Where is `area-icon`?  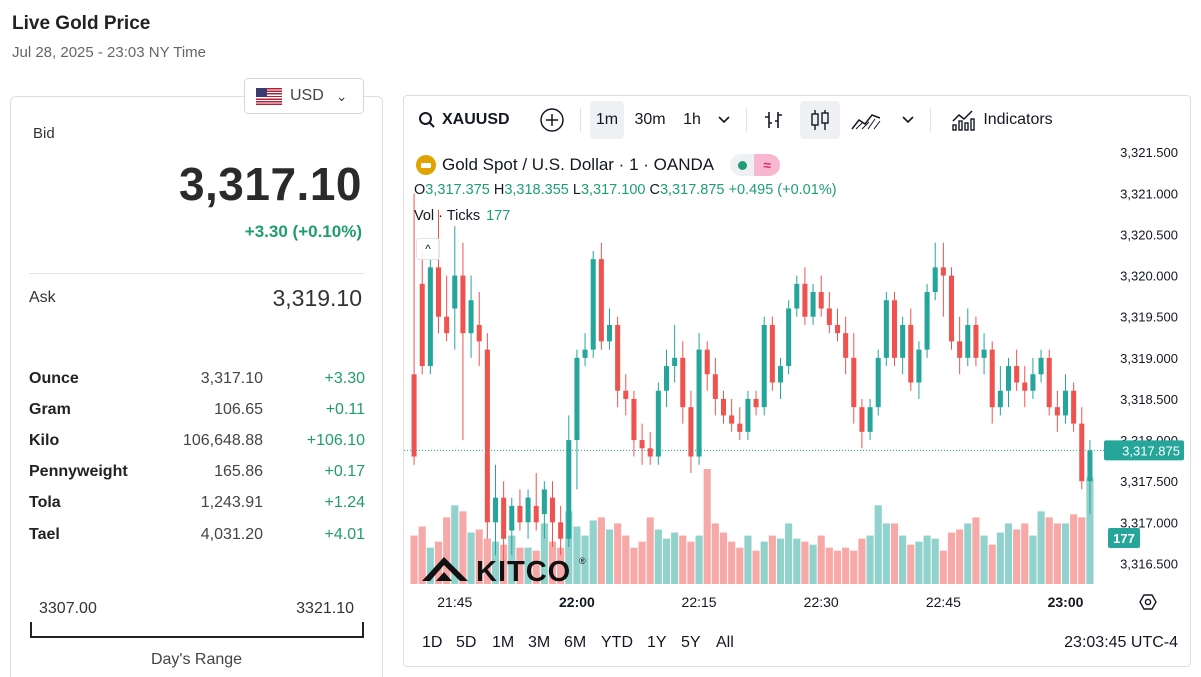 area-icon is located at coordinates (866, 122).